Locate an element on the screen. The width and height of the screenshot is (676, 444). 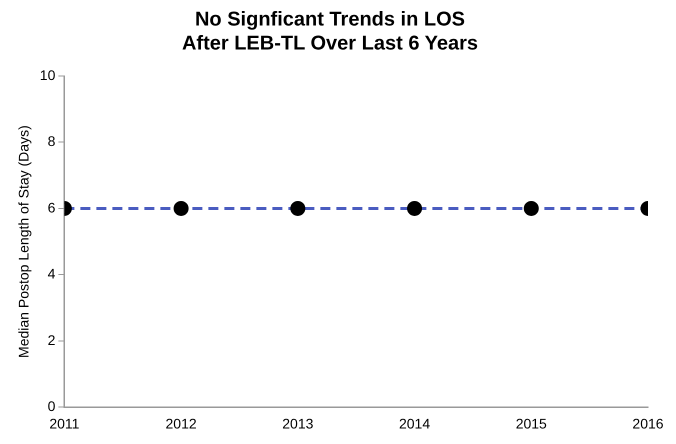
y-tick-label: 8 is located at coordinates (52, 141).